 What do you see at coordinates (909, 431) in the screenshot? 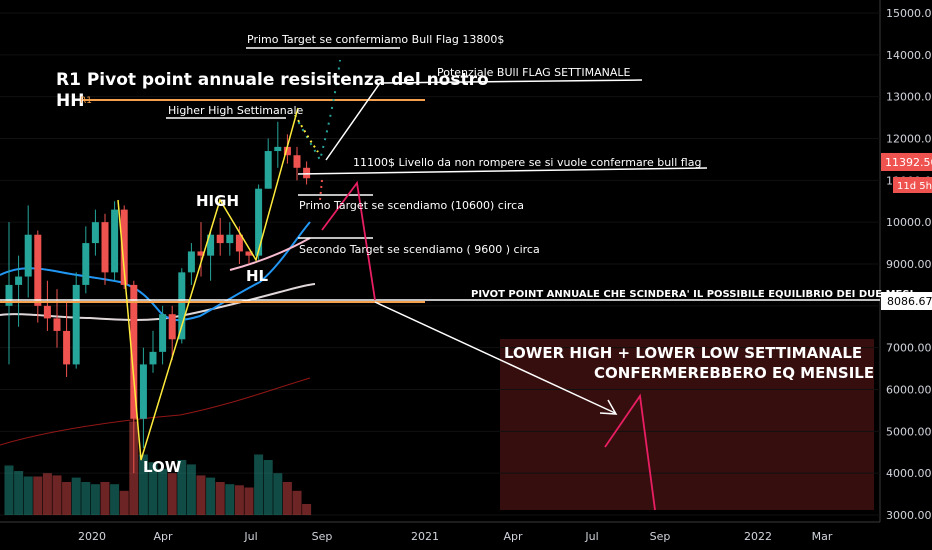
I see `price-tick-label: 5000.00` at bounding box center [909, 431].